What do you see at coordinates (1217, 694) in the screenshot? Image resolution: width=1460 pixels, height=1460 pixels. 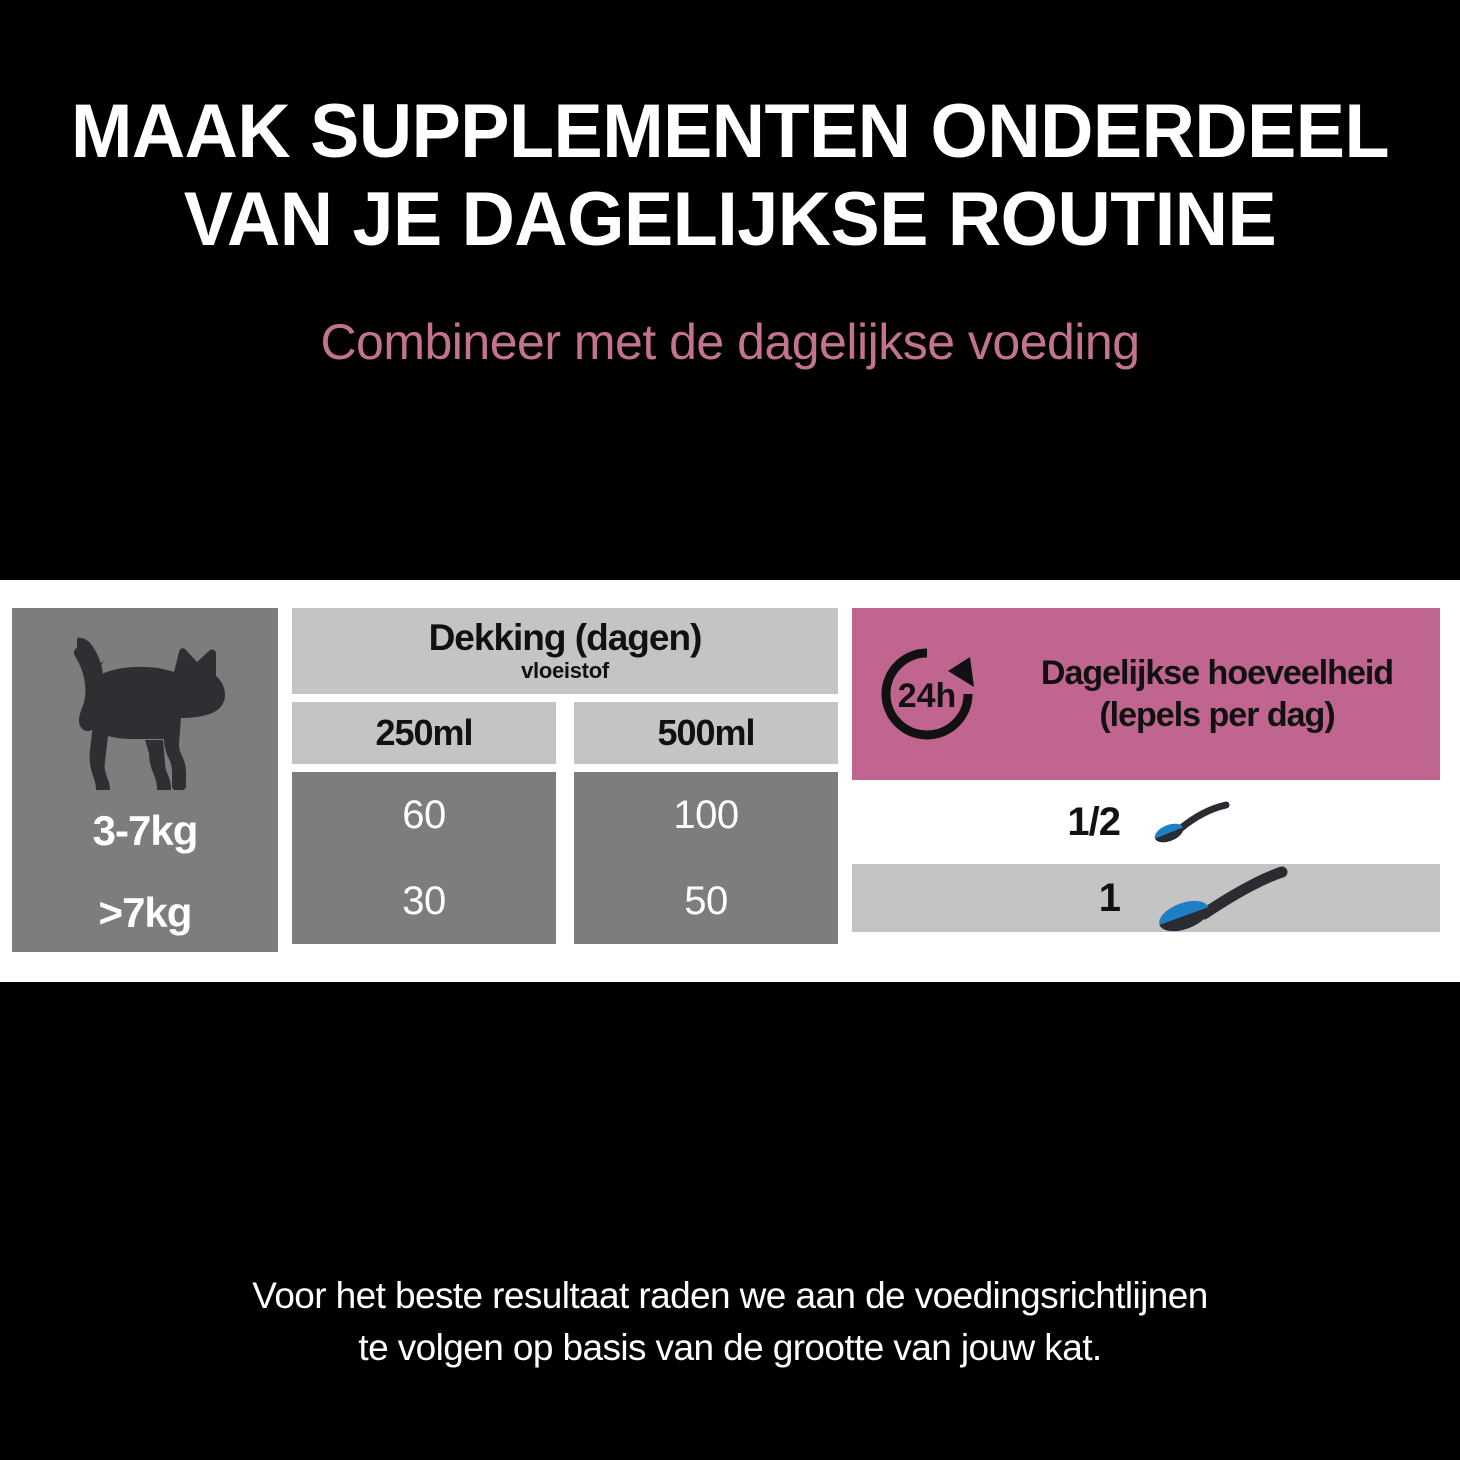 I see `dosage-title: Dagelijkse hoeveelheid (lepels per dag)` at bounding box center [1217, 694].